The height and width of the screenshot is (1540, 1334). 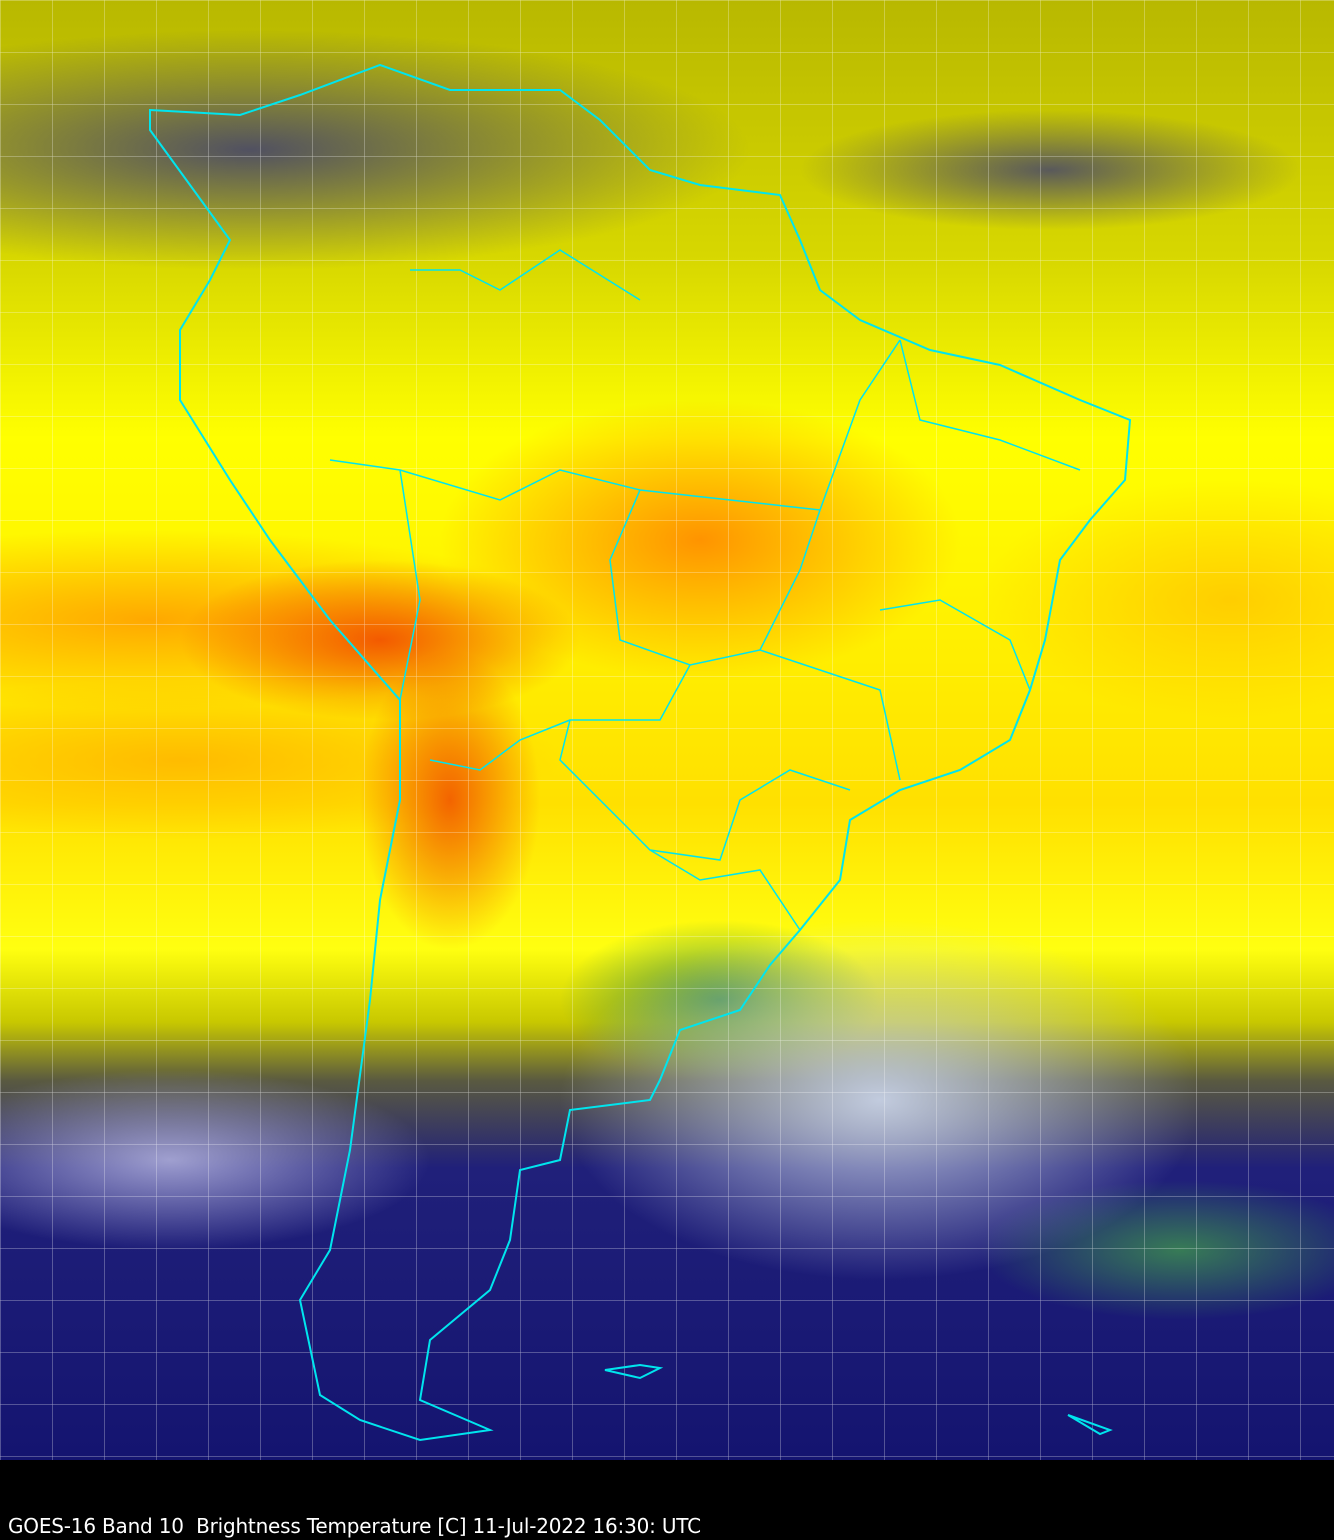 What do you see at coordinates (1090, 1425) in the screenshot?
I see `south-georgia` at bounding box center [1090, 1425].